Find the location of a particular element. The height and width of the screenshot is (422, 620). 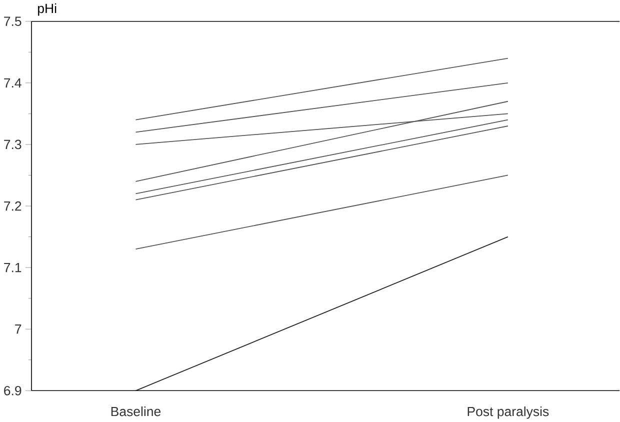

x-tick-label: Post paralysis is located at coordinates (508, 412).